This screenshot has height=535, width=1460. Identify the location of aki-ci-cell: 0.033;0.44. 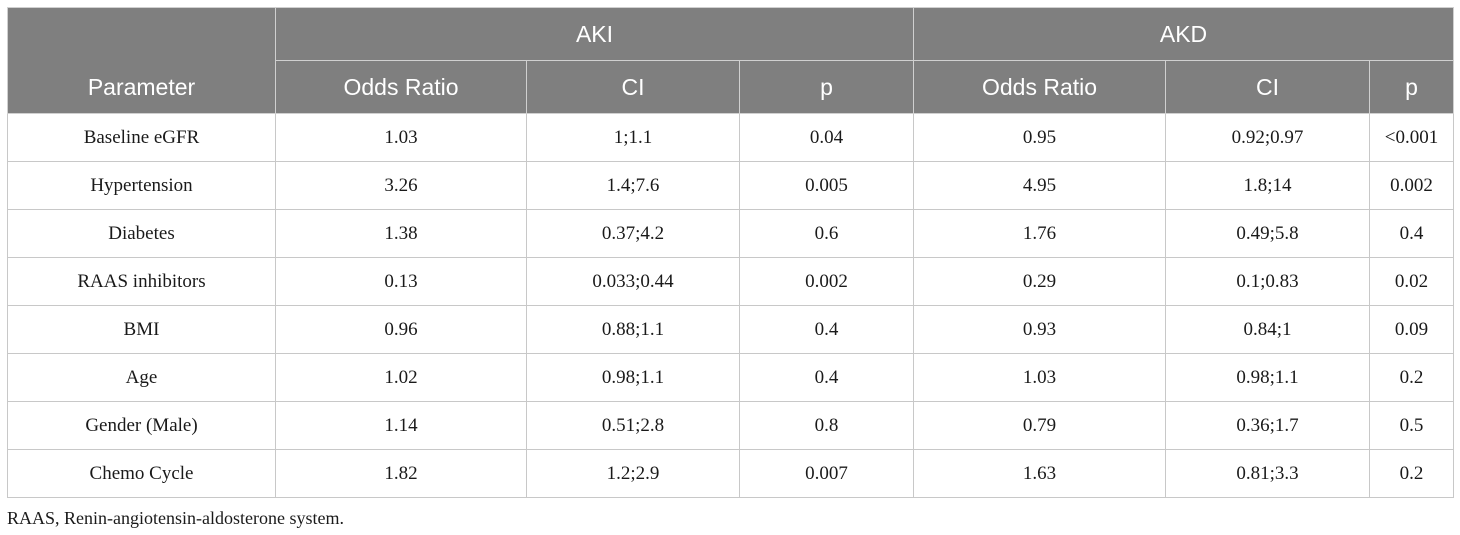
(633, 281).